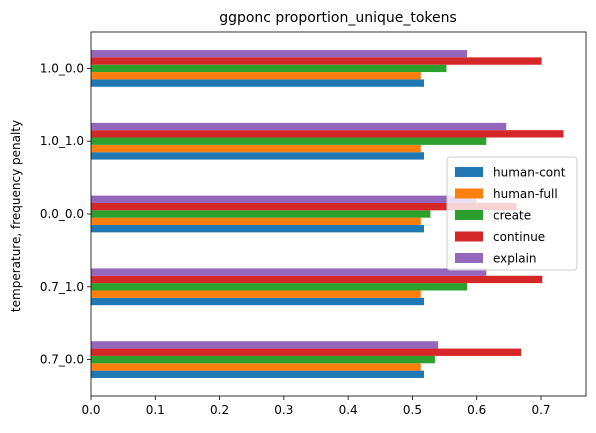 This screenshot has width=596, height=433. What do you see at coordinates (316, 61) in the screenshot?
I see `bar-continue-1.0_0.0` at bounding box center [316, 61].